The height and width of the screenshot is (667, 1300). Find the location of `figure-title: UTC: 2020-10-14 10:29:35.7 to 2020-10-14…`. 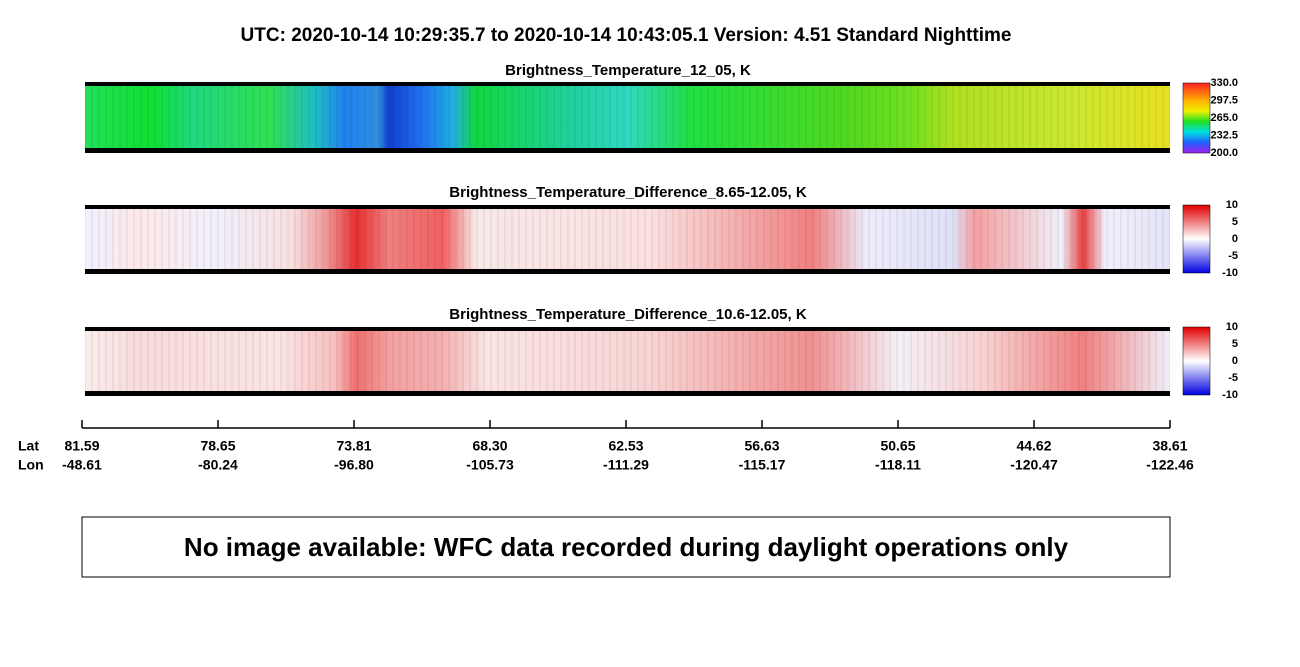

figure-title: UTC: 2020-10-14 10:29:35.7 to 2020-10-14… is located at coordinates (626, 35).